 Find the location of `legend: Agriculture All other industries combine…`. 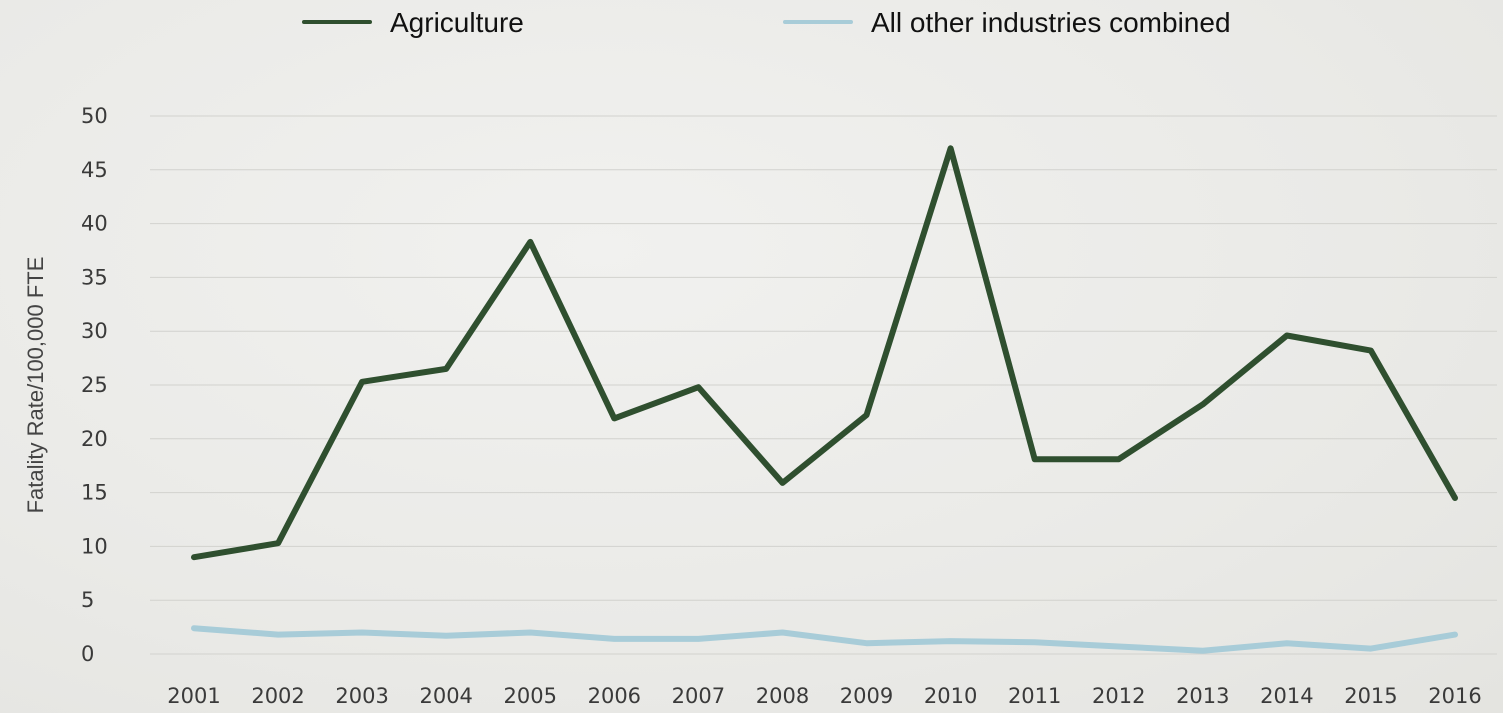

legend: Agriculture All other industries combine… is located at coordinates (766, 22).